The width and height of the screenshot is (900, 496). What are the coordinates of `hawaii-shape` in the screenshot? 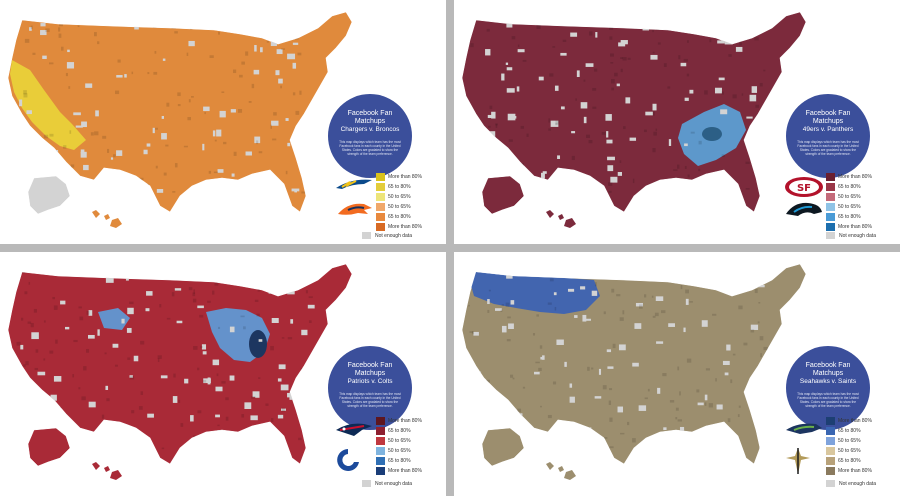 It's located at (107, 219).